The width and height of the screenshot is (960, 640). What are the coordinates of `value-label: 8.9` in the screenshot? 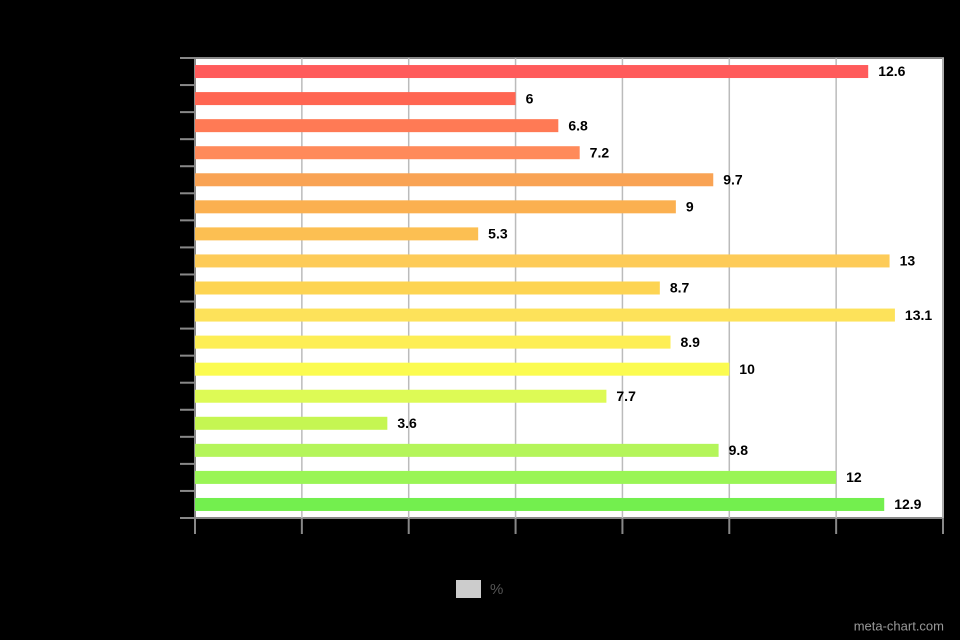 It's located at (691, 342).